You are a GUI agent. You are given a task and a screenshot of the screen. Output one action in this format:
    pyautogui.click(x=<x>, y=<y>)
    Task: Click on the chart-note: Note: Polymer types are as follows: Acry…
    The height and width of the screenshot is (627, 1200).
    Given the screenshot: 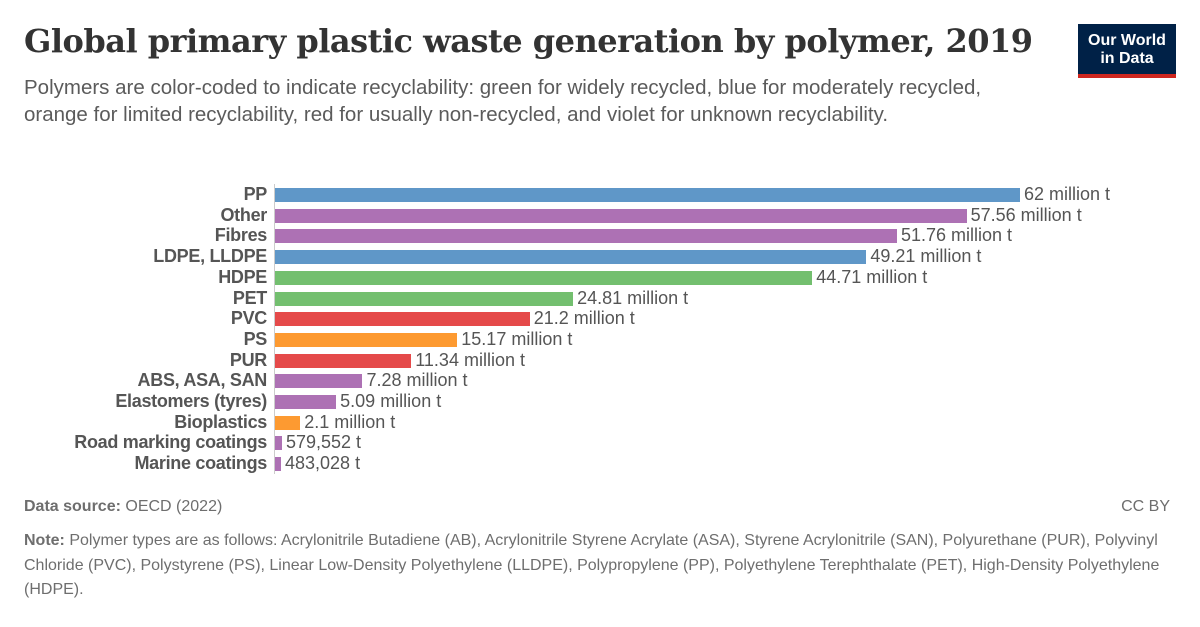 What is the action you would take?
    pyautogui.click(x=599, y=566)
    